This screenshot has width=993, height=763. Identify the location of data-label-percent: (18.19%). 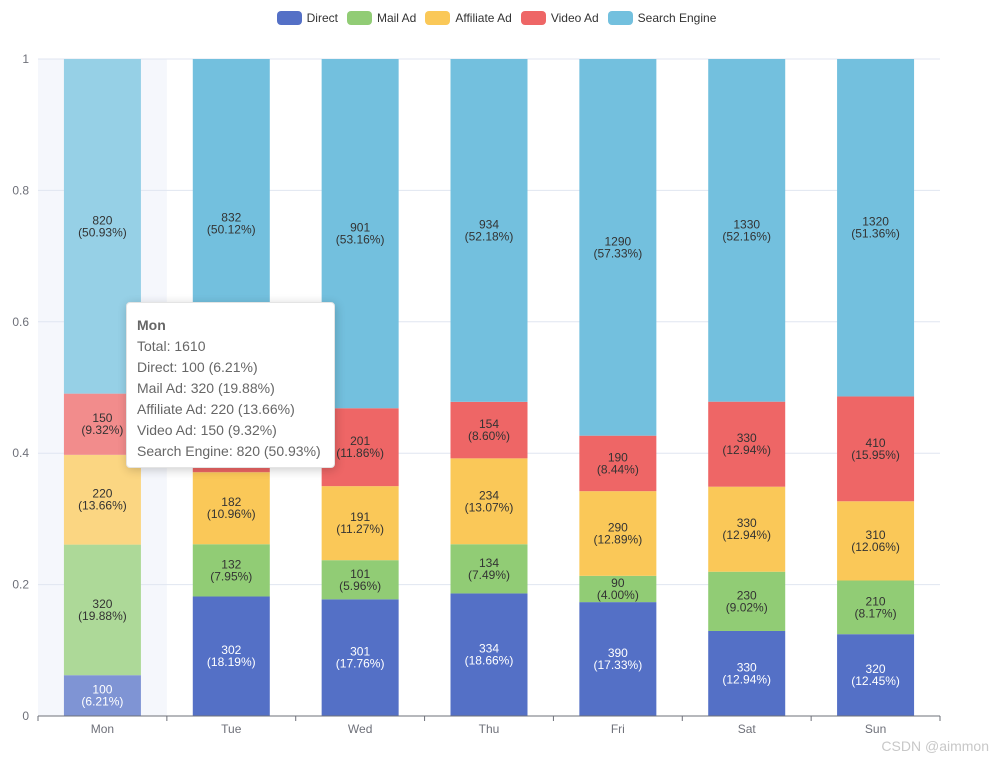
(231, 662).